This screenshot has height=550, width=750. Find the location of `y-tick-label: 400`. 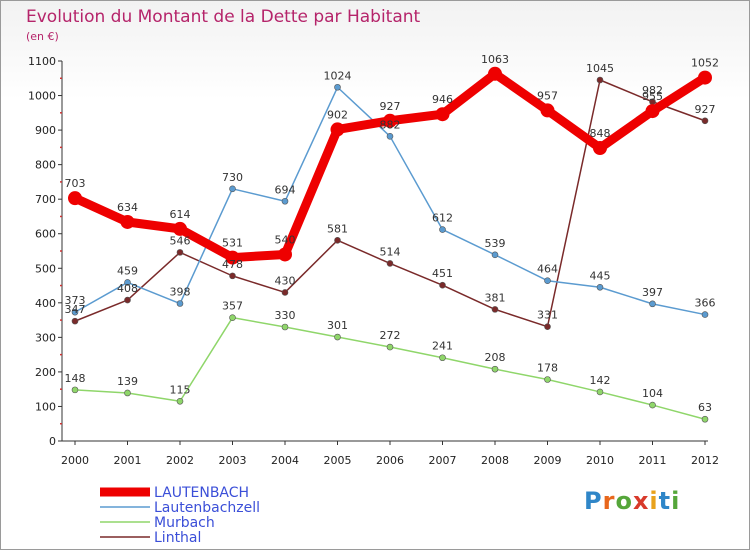

y-tick-label: 400 is located at coordinates (45, 303).